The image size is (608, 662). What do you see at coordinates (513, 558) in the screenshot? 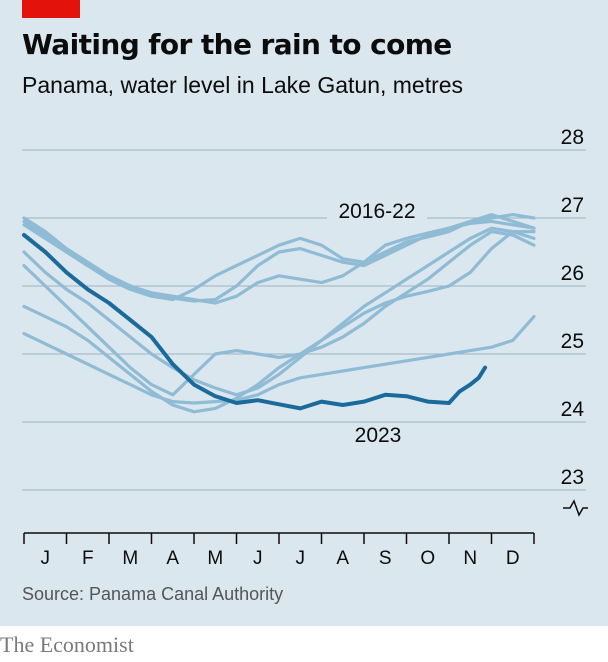
I see `x-tick-label: D` at bounding box center [513, 558].